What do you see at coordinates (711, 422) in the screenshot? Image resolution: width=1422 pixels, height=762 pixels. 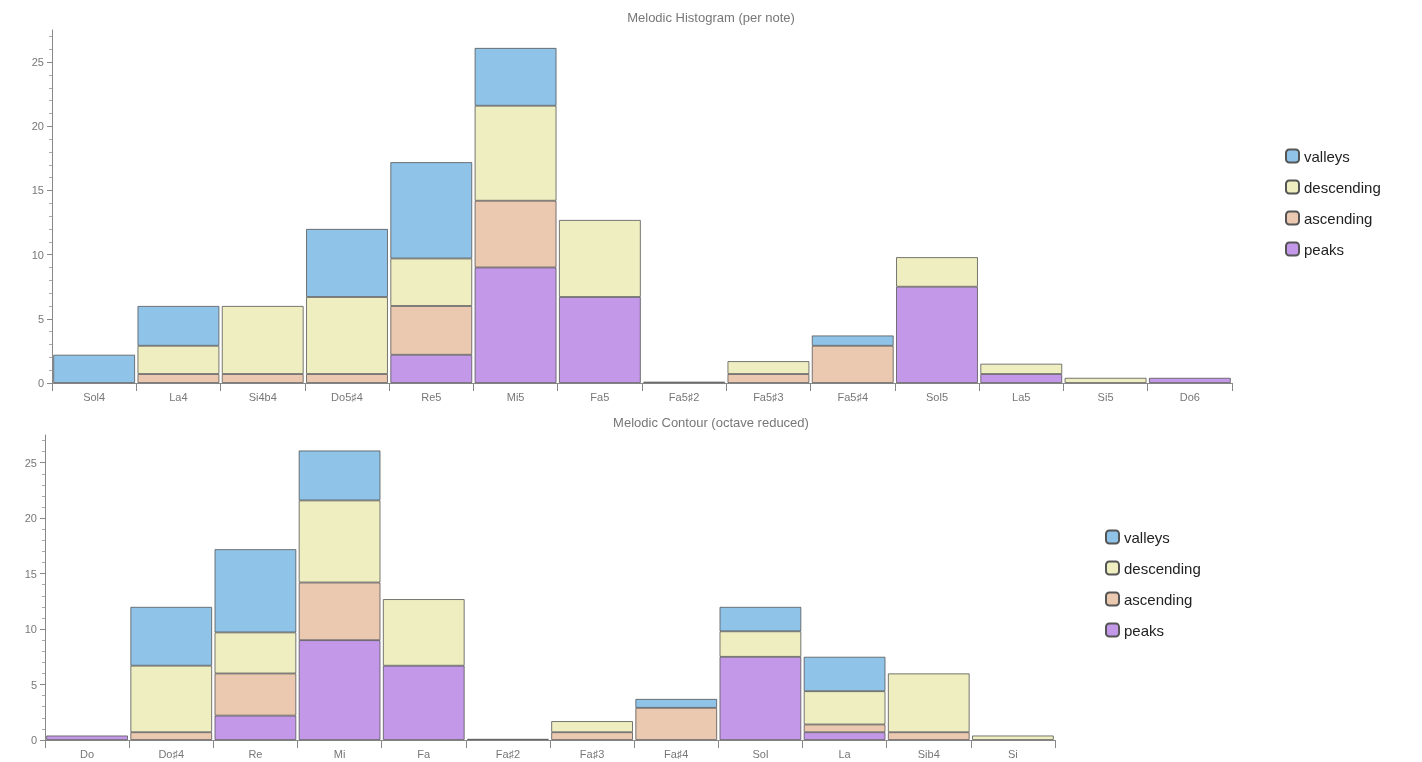 I see `chart-title: Melodic Contour (octave reduced)` at bounding box center [711, 422].